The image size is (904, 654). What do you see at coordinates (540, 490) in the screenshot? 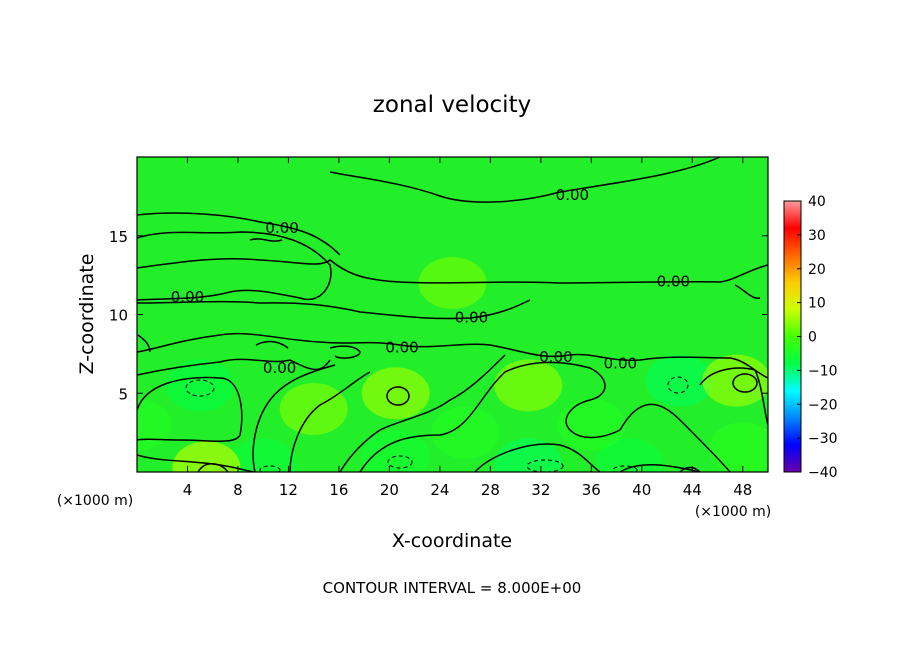
I see `x-tick-label: 32` at bounding box center [540, 490].